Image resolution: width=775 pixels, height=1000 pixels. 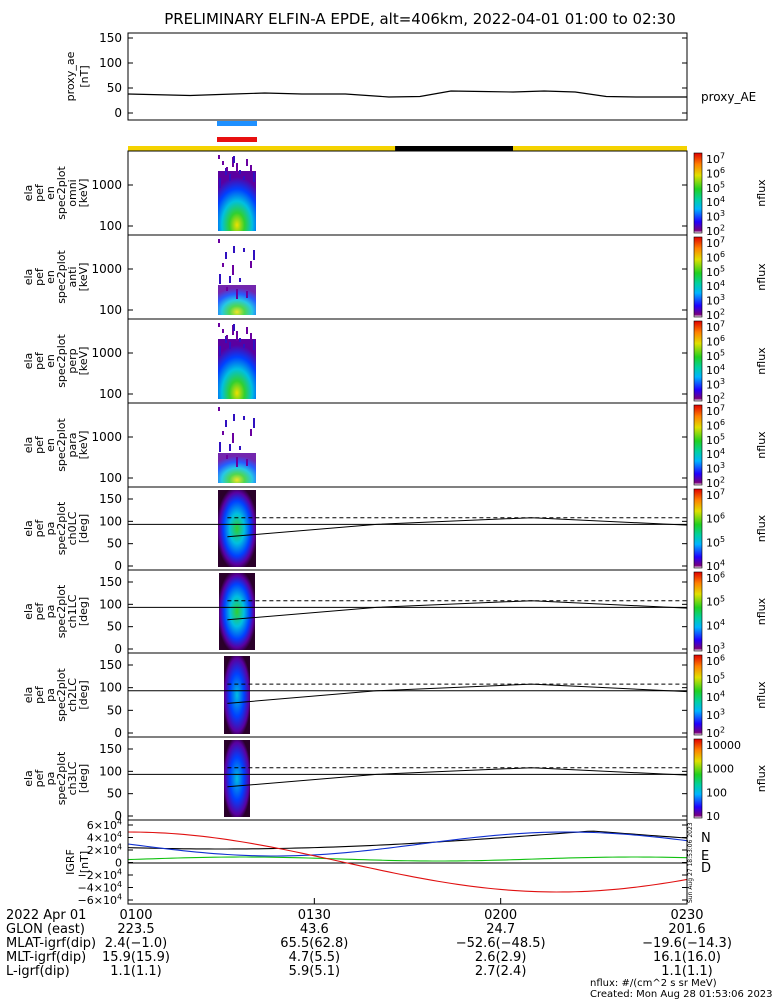 I want to click on ztick-pa-ch2-2: 10⁴, so click(x=715, y=697).